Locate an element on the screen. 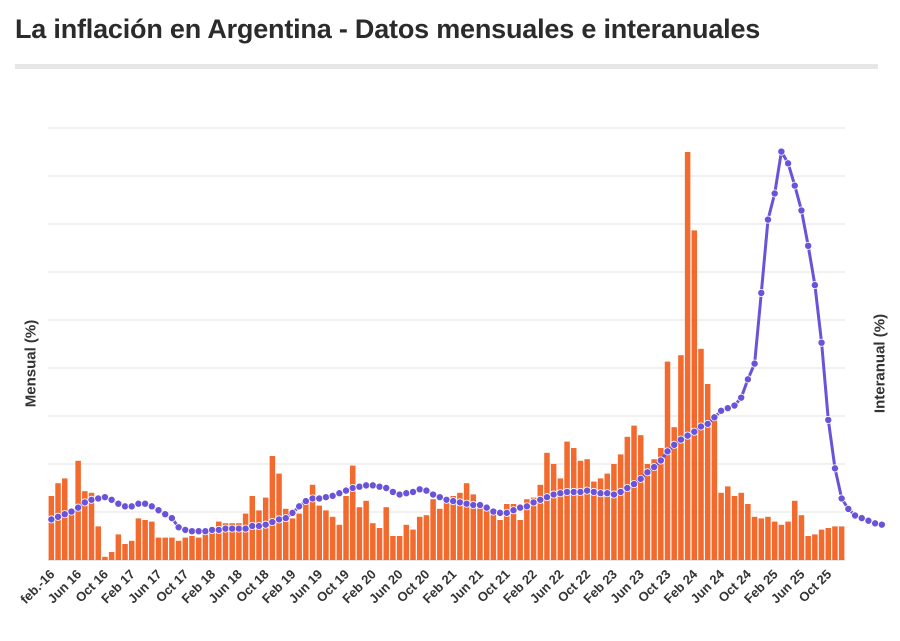 The height and width of the screenshot is (641, 900). title-divider is located at coordinates (446, 66).